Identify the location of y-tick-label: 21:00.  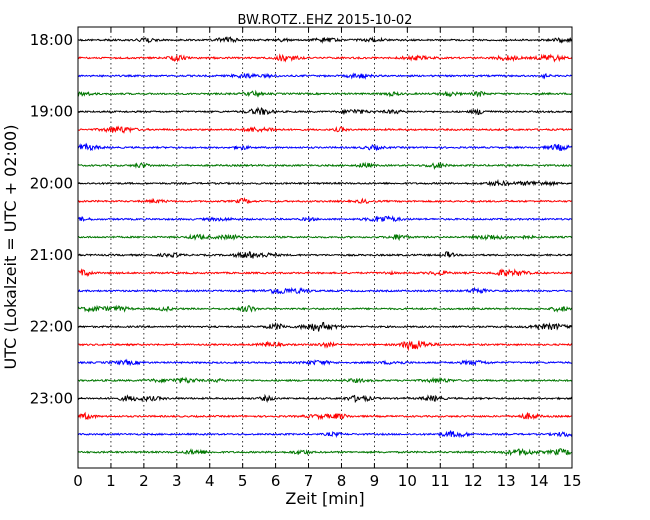
(51, 255).